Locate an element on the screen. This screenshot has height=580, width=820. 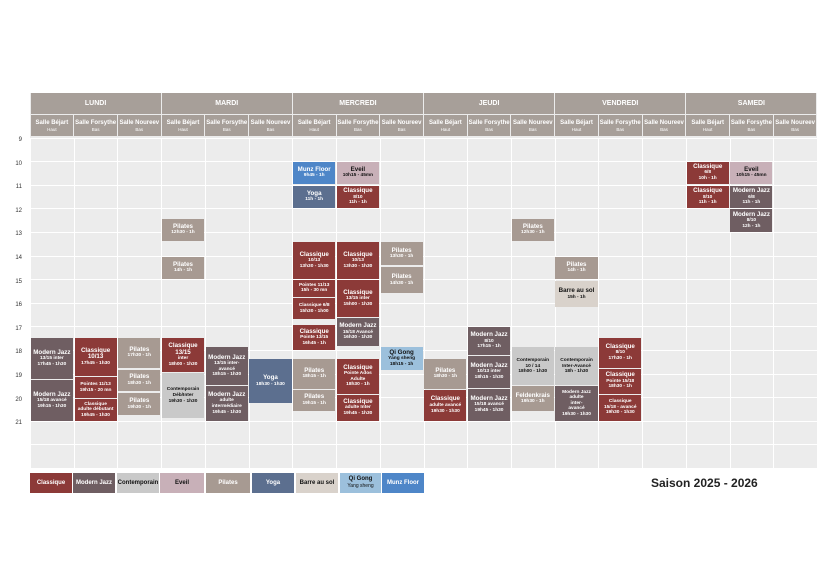
class-block: Pilates 18h15 - 1h is located at coordinates (314, 374).